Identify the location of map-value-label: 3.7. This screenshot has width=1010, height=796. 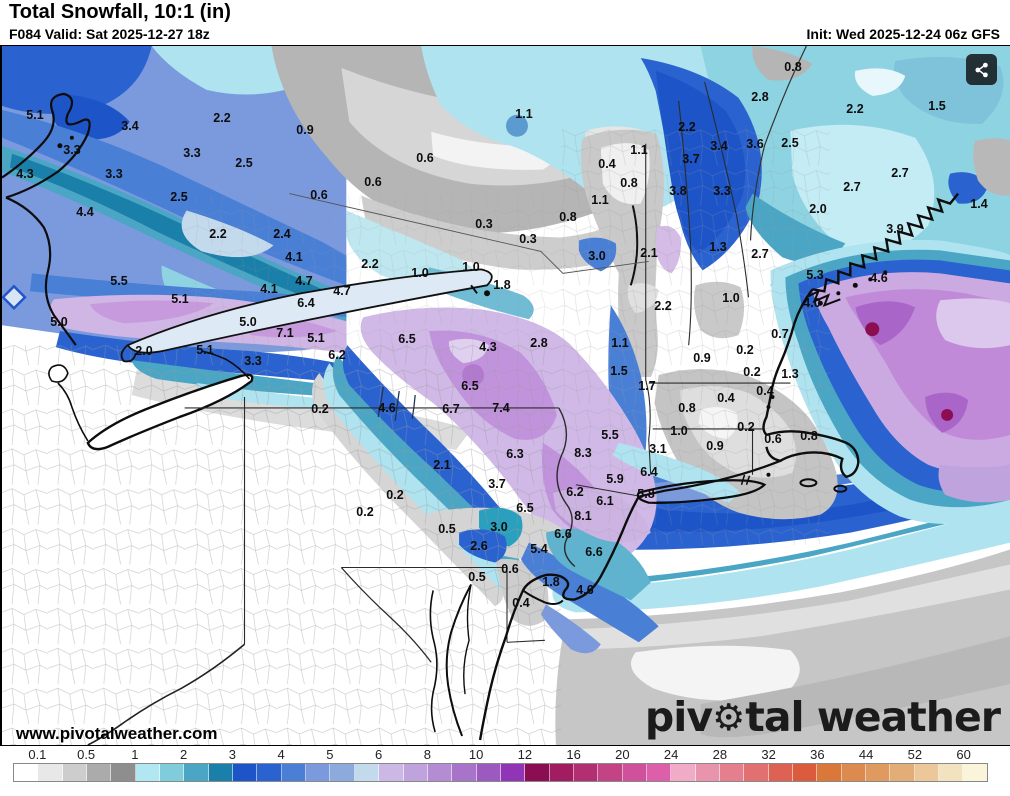
(497, 484).